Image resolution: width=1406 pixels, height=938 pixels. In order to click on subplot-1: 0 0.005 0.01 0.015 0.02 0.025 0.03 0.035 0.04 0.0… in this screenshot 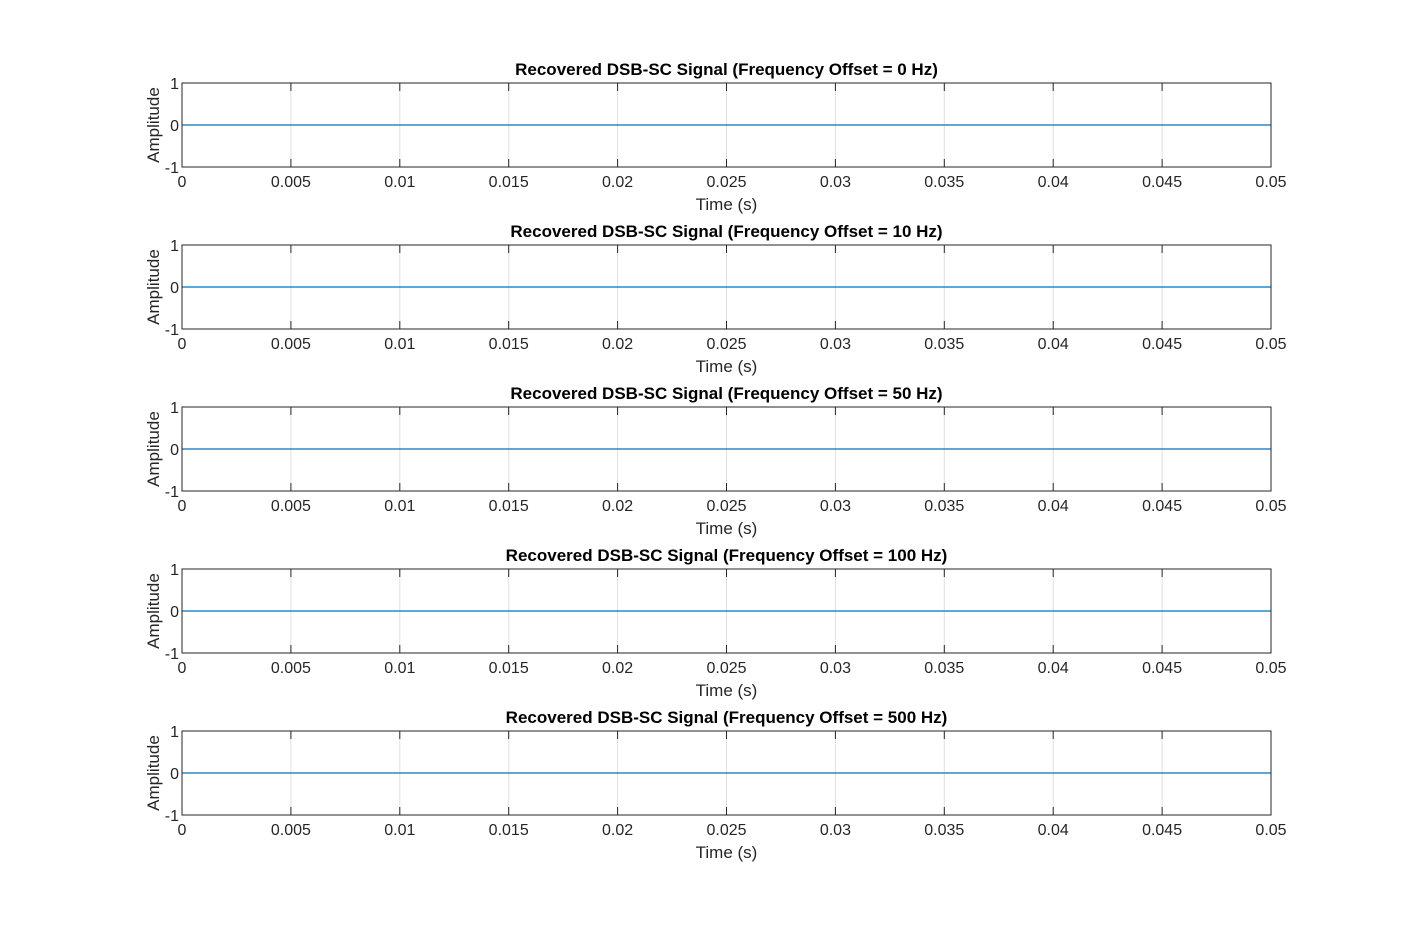, I will do `click(715, 137)`.